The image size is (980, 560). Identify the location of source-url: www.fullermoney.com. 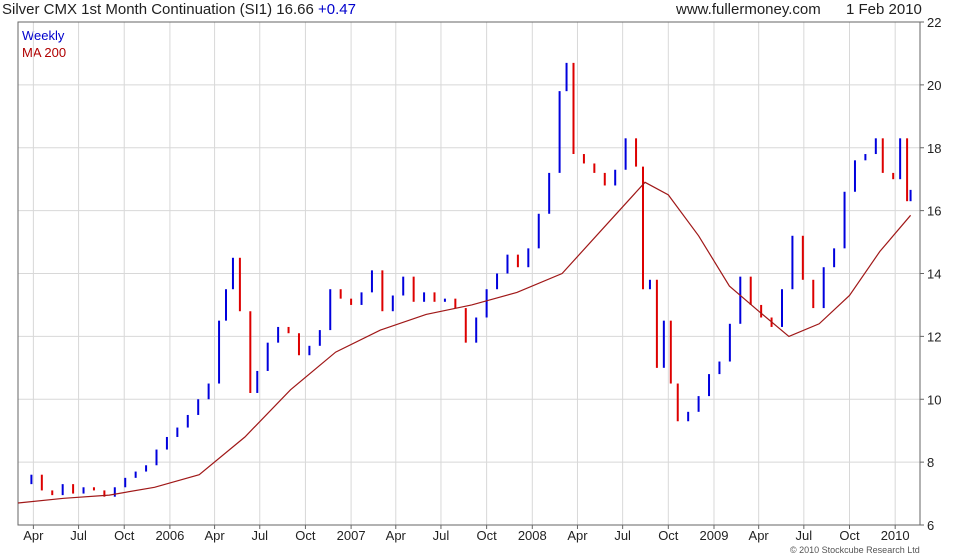
(748, 9).